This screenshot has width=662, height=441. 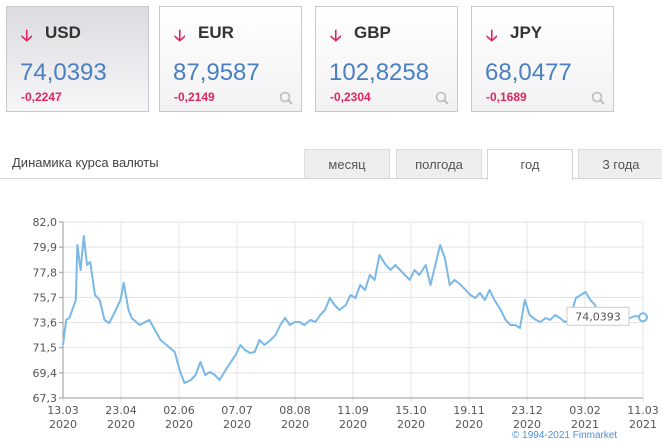 What do you see at coordinates (85, 162) in the screenshot?
I see `section-title: Динамика курса валюты` at bounding box center [85, 162].